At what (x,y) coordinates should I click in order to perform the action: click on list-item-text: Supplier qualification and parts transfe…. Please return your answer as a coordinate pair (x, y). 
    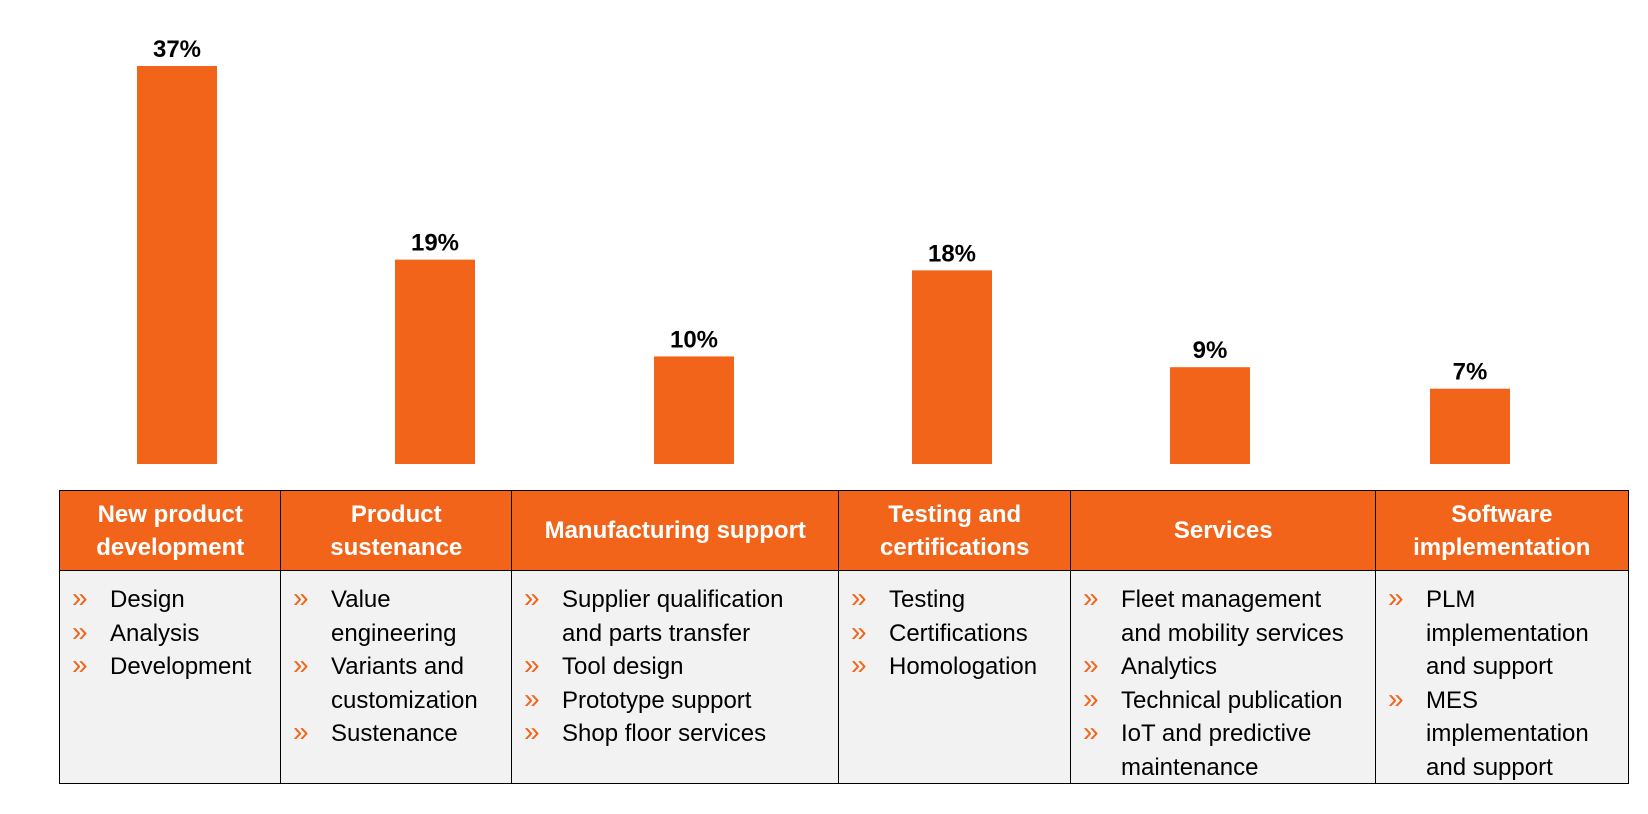
    Looking at the image, I should click on (673, 616).